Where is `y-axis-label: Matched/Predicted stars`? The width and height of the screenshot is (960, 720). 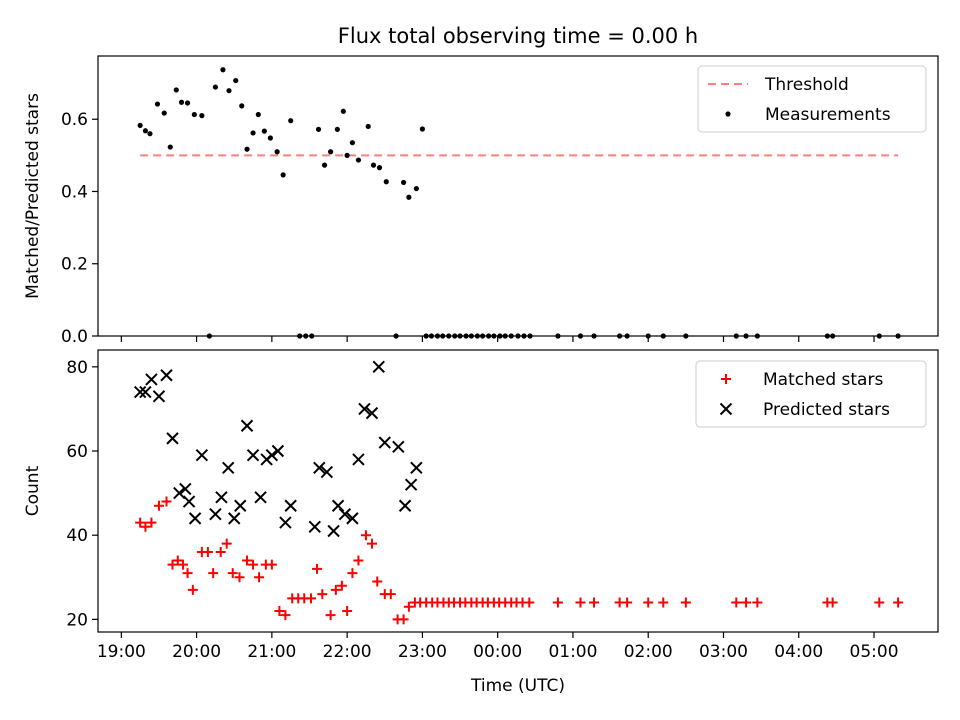 y-axis-label: Matched/Predicted stars is located at coordinates (33, 196).